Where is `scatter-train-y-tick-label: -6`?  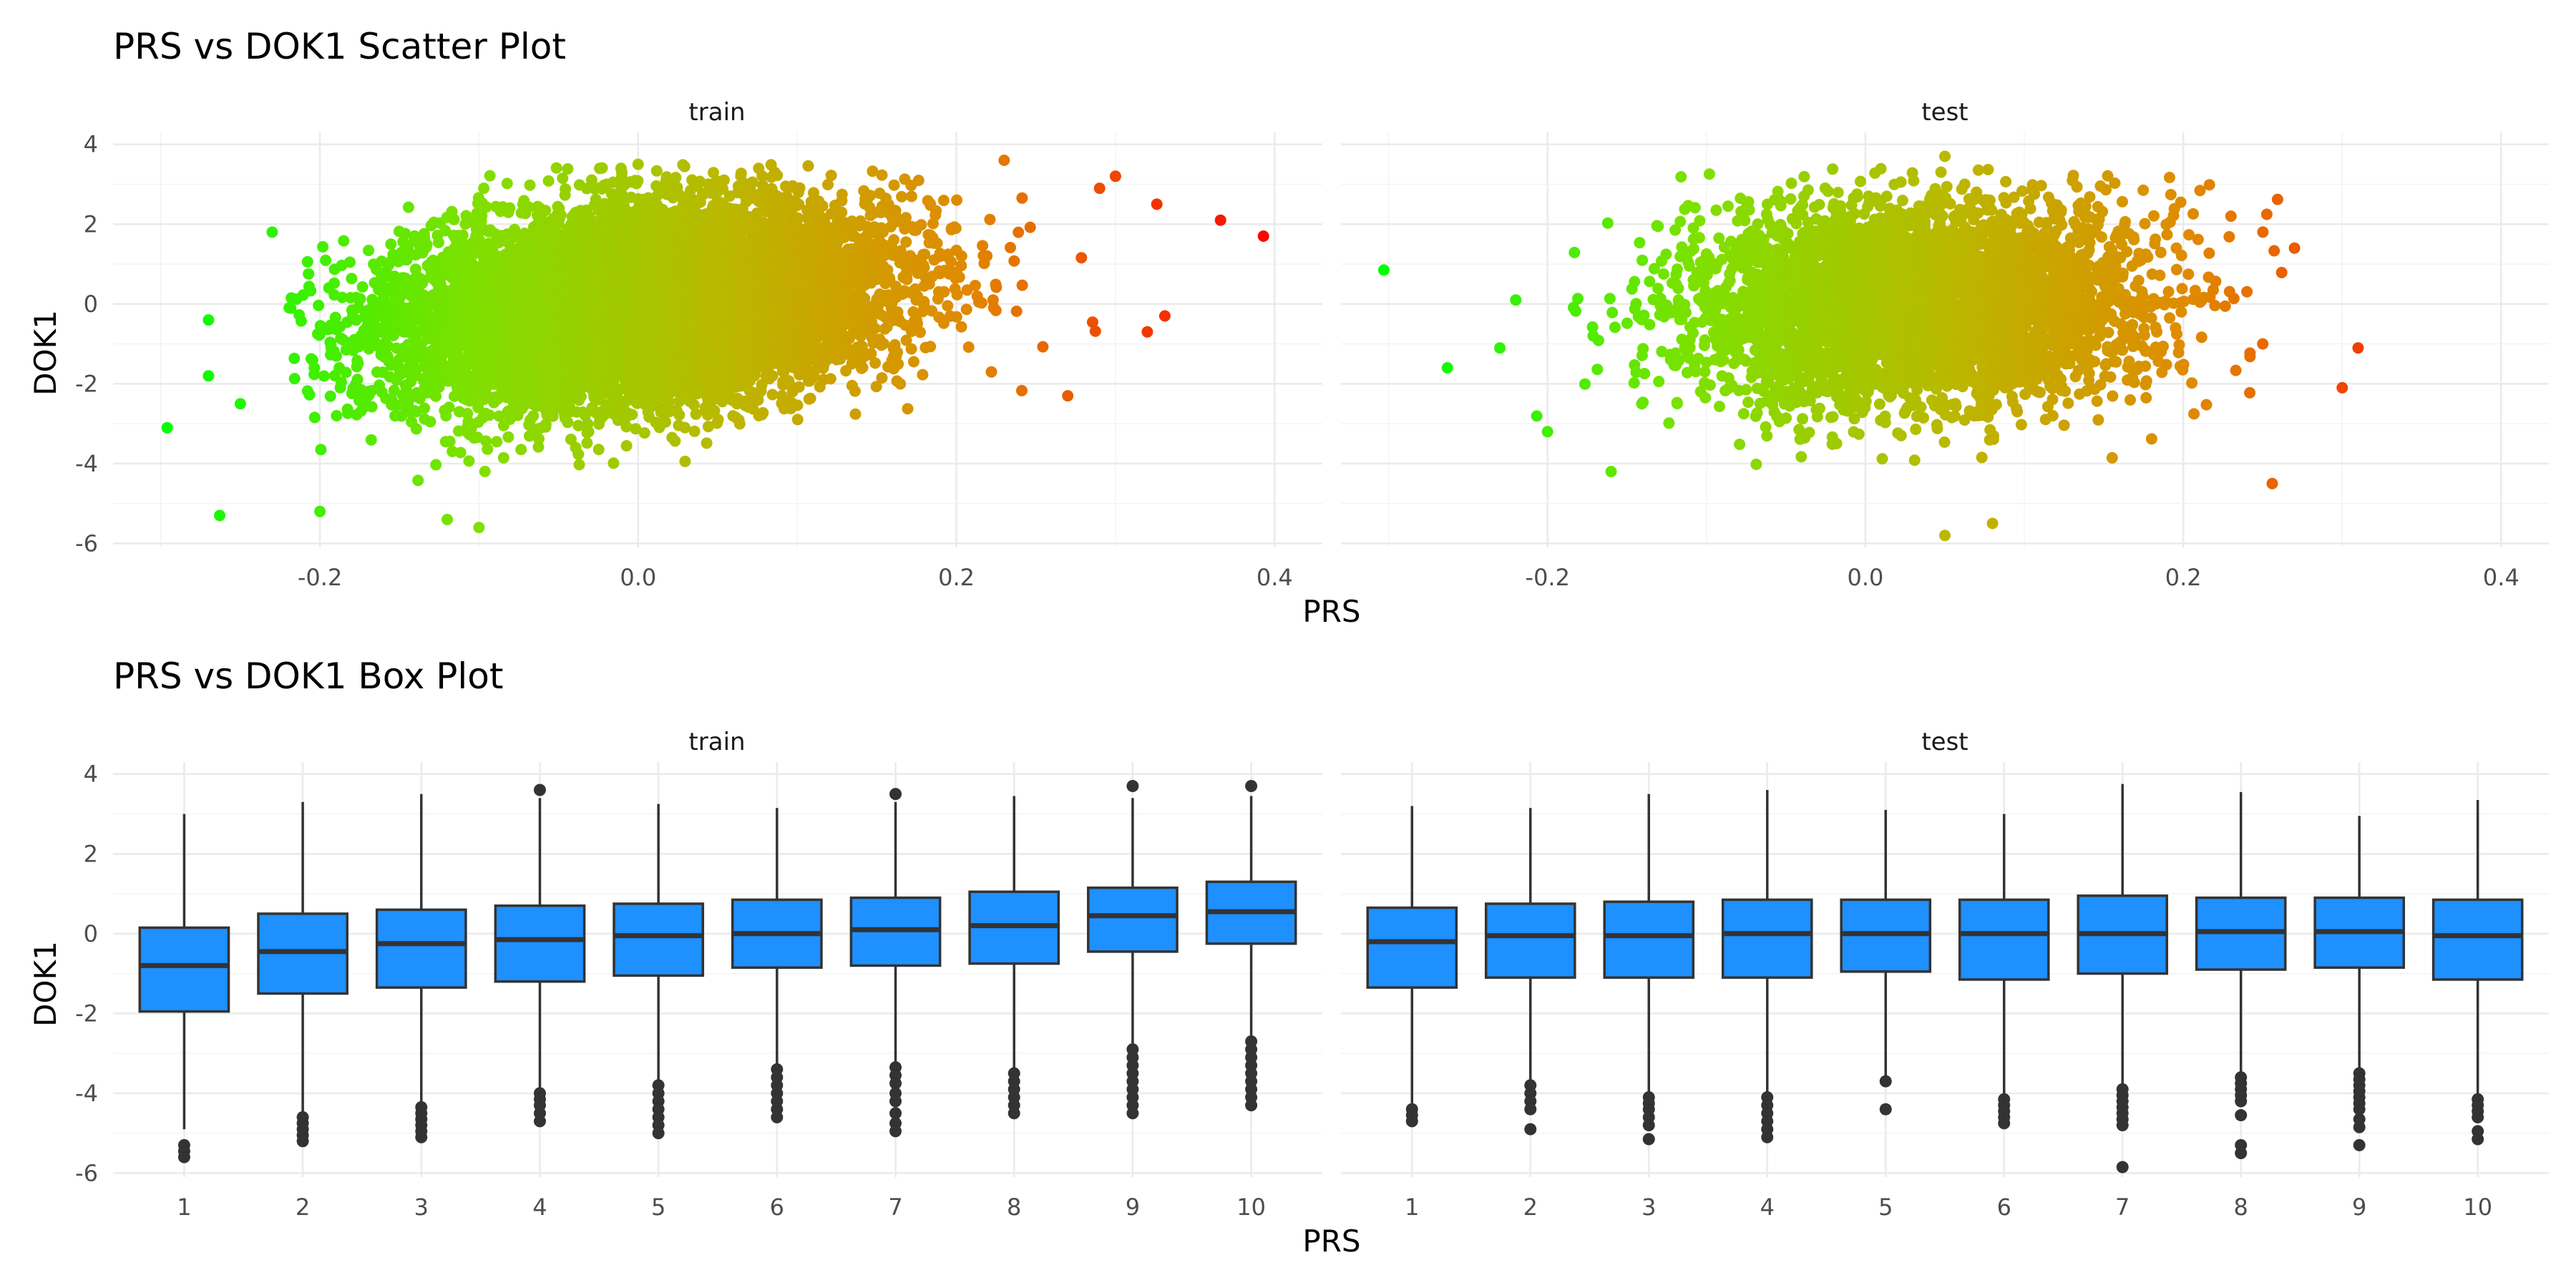
scatter-train-y-tick-label: -6 is located at coordinates (86, 543).